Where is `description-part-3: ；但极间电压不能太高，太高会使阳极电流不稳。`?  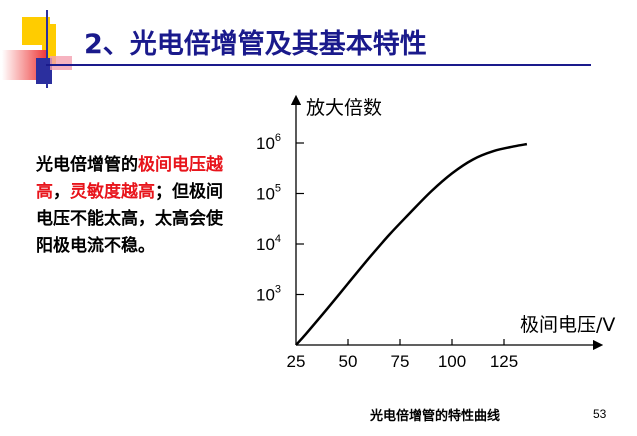
description-part-3: ；但极间电压不能太高，太高会使阳极电流不稳。 is located at coordinates (129, 219).